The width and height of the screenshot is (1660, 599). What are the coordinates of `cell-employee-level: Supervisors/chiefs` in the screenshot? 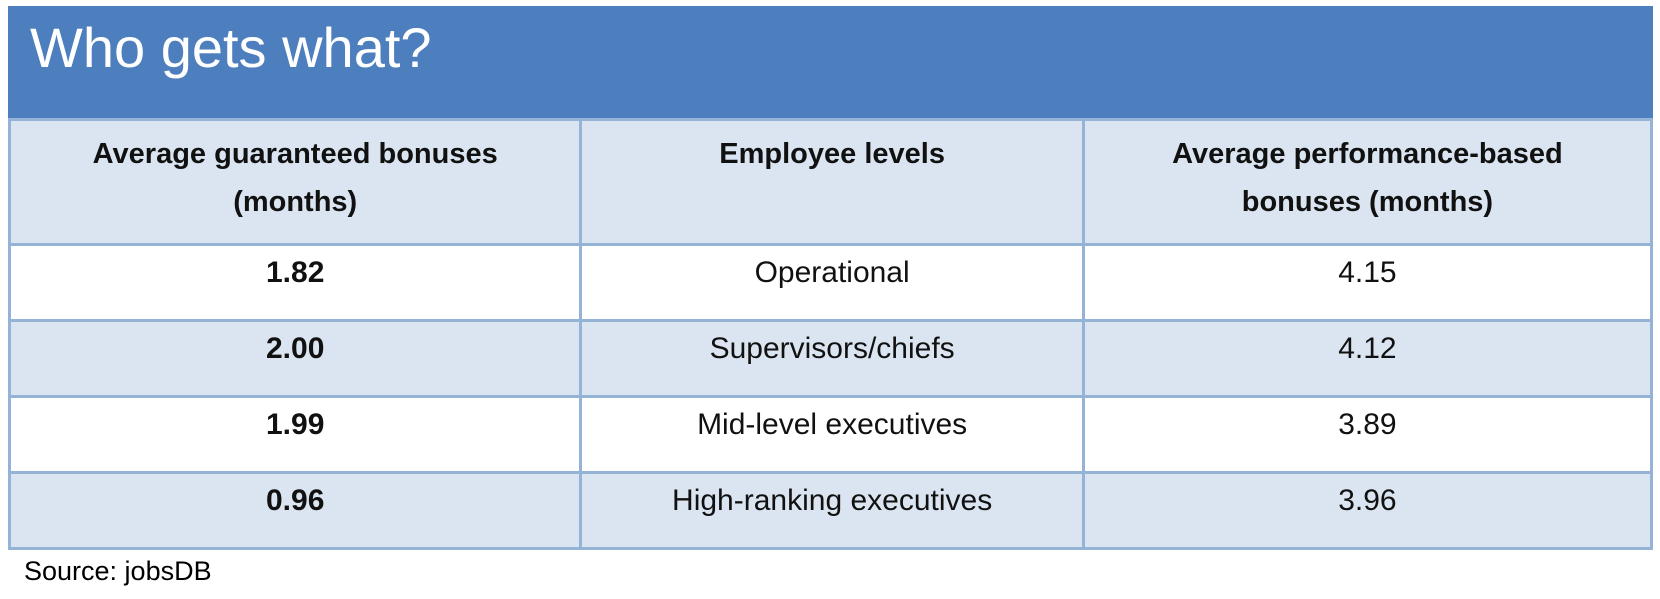 It's located at (832, 358).